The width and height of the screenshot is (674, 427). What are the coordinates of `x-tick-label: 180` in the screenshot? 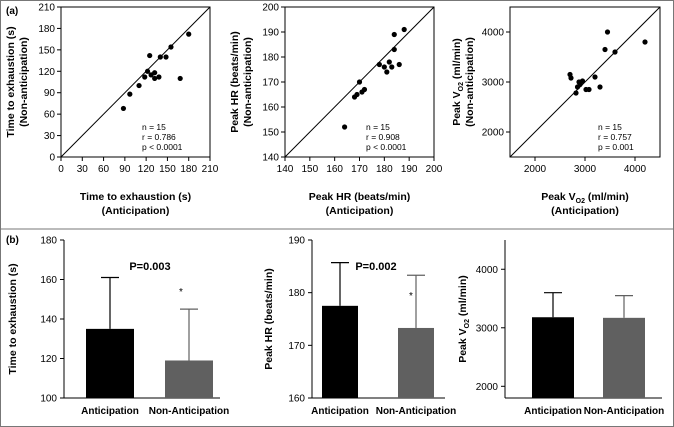 It's located at (188, 169).